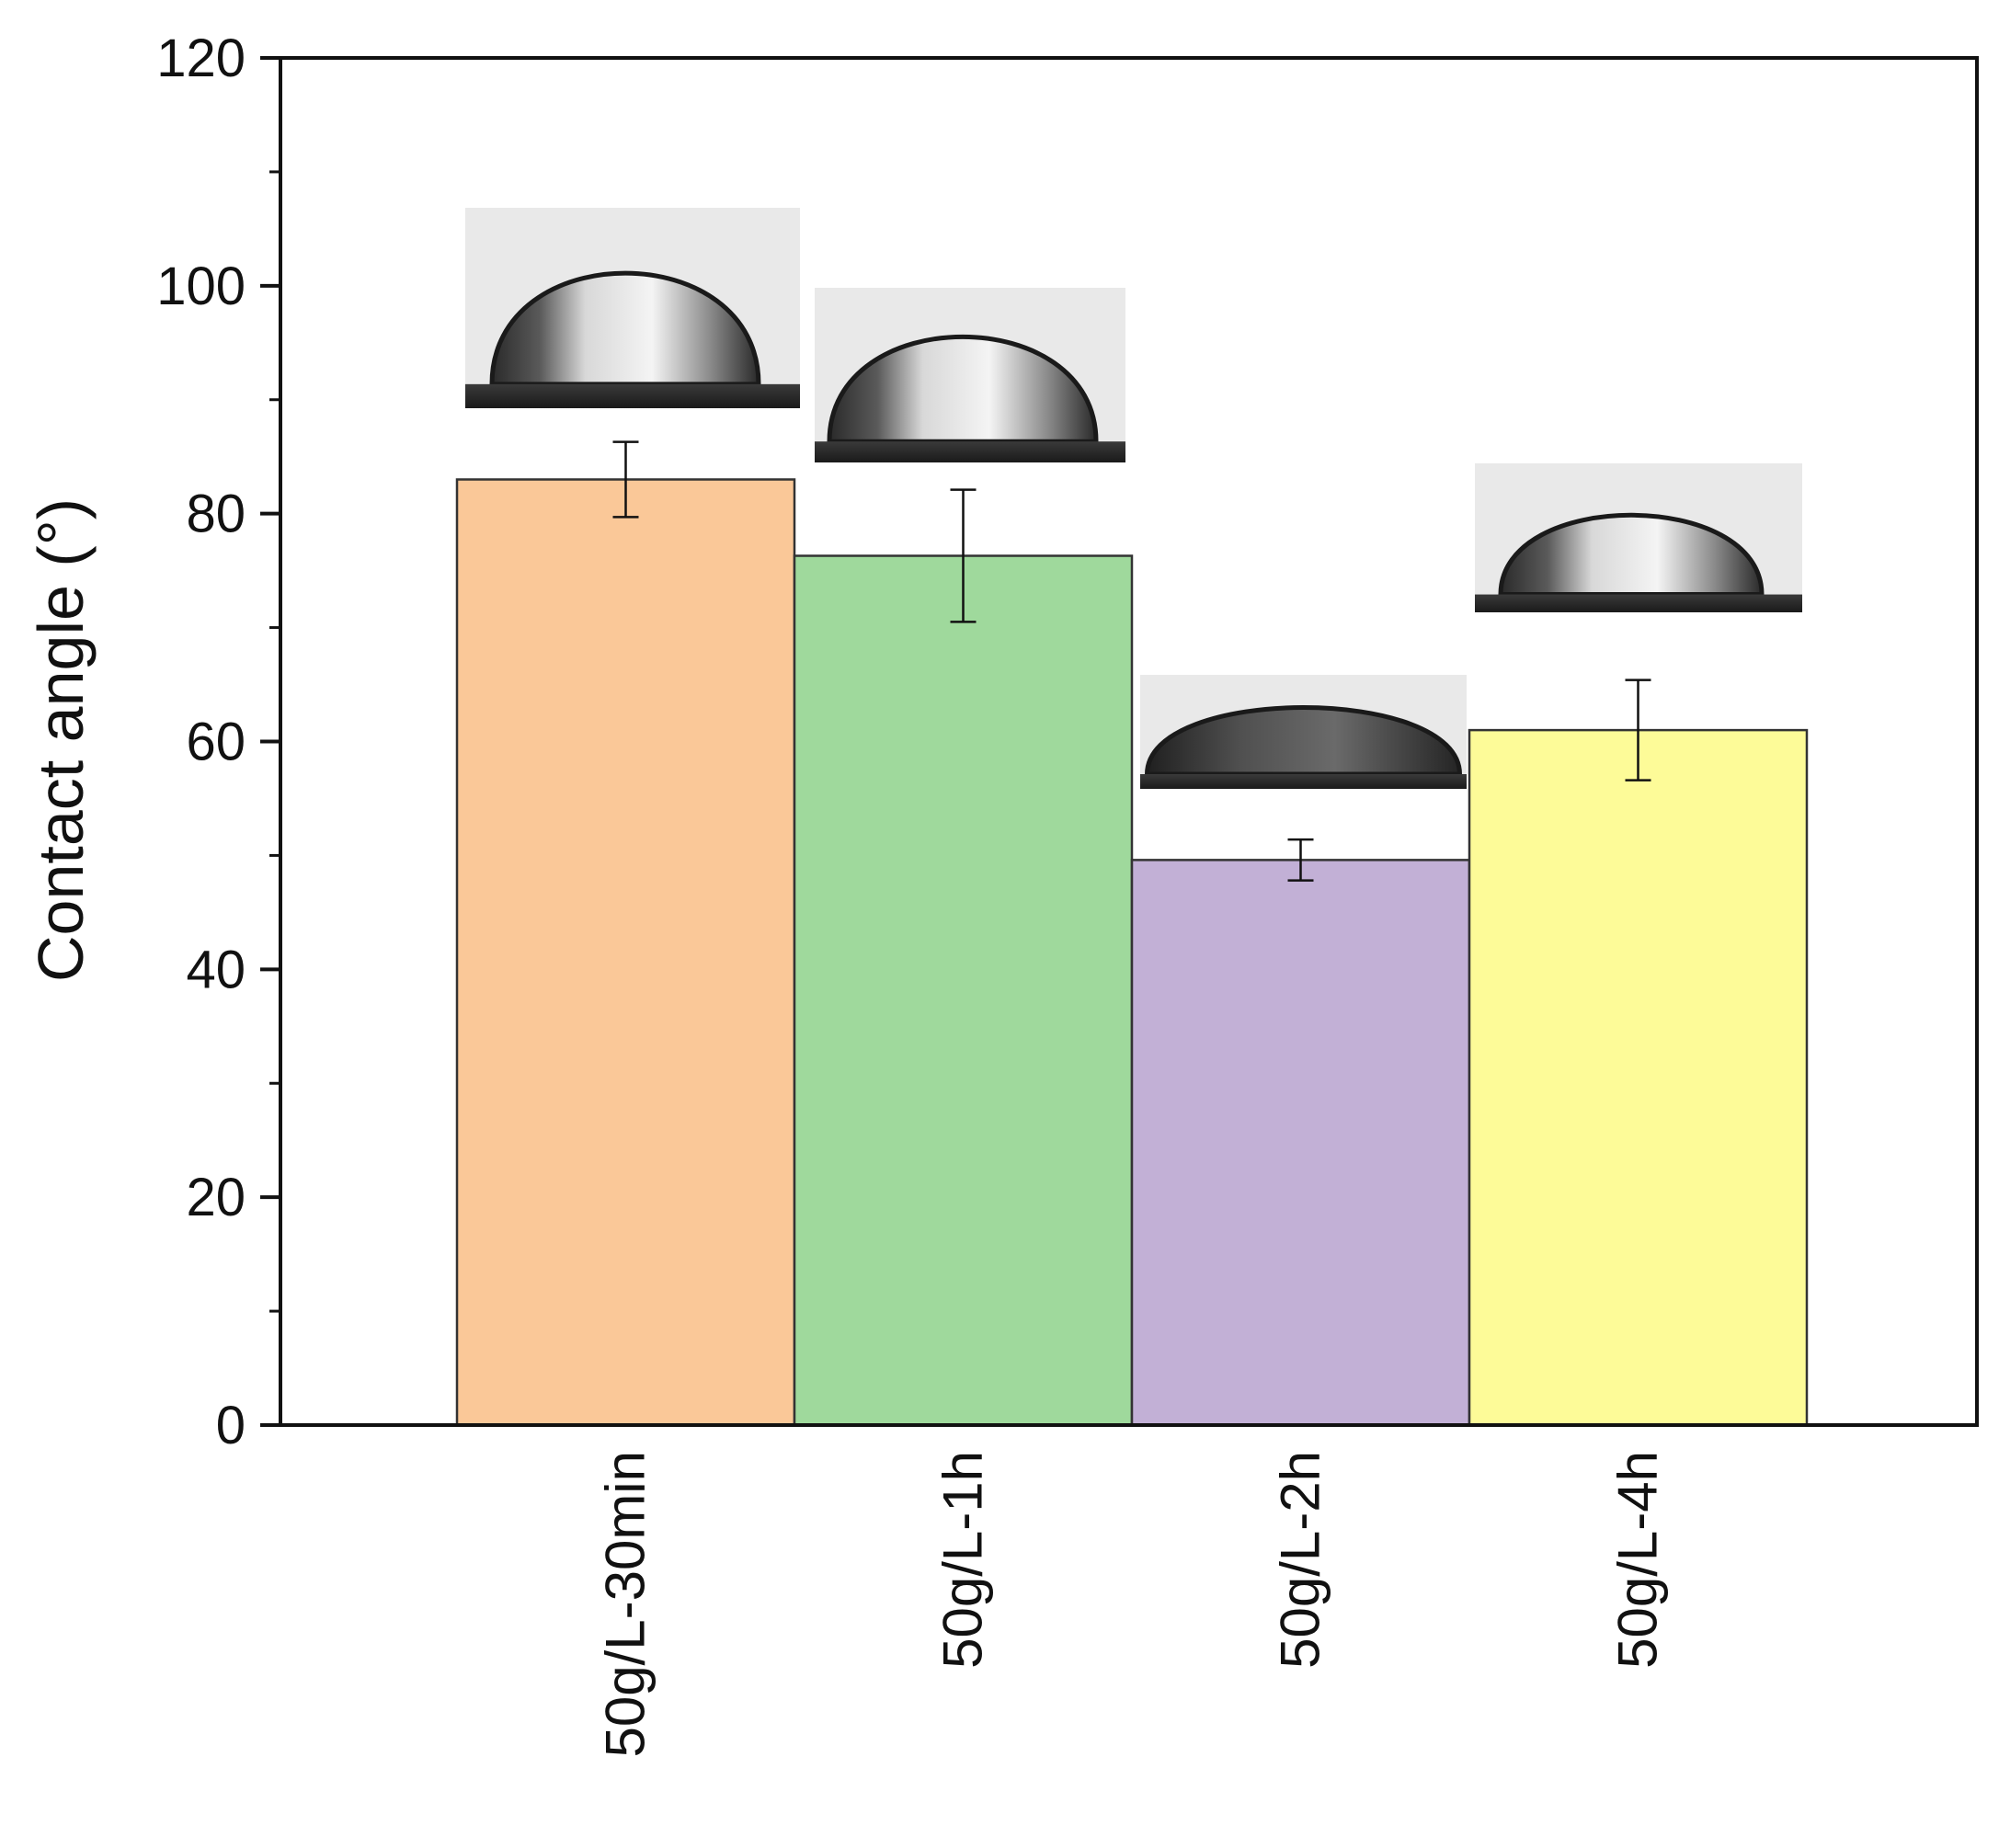  I want to click on category-label-3: 50g/L-2h, so click(1300, 1560).